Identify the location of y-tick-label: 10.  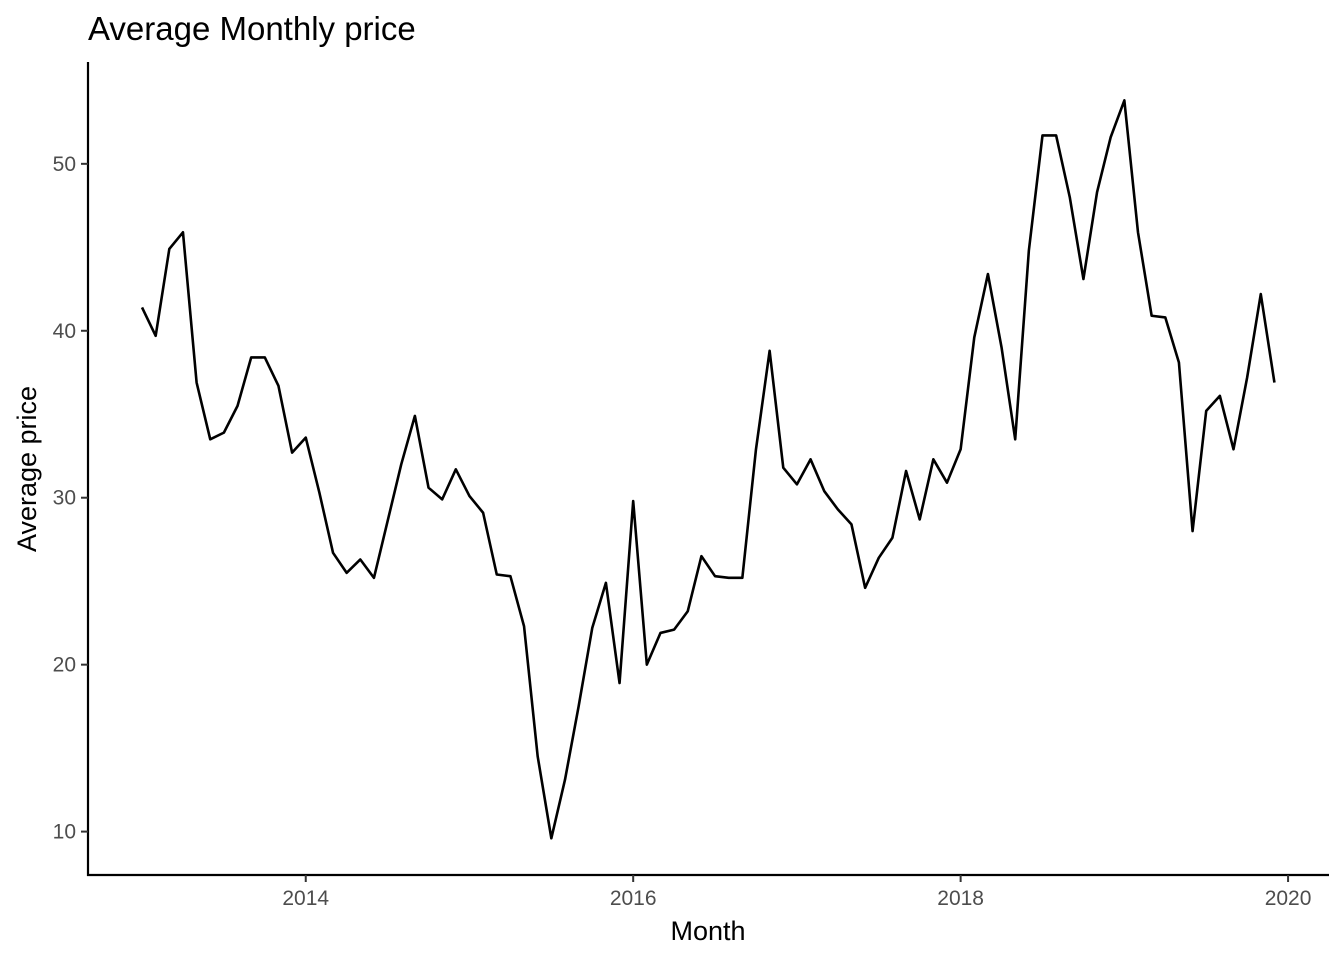
(64, 832).